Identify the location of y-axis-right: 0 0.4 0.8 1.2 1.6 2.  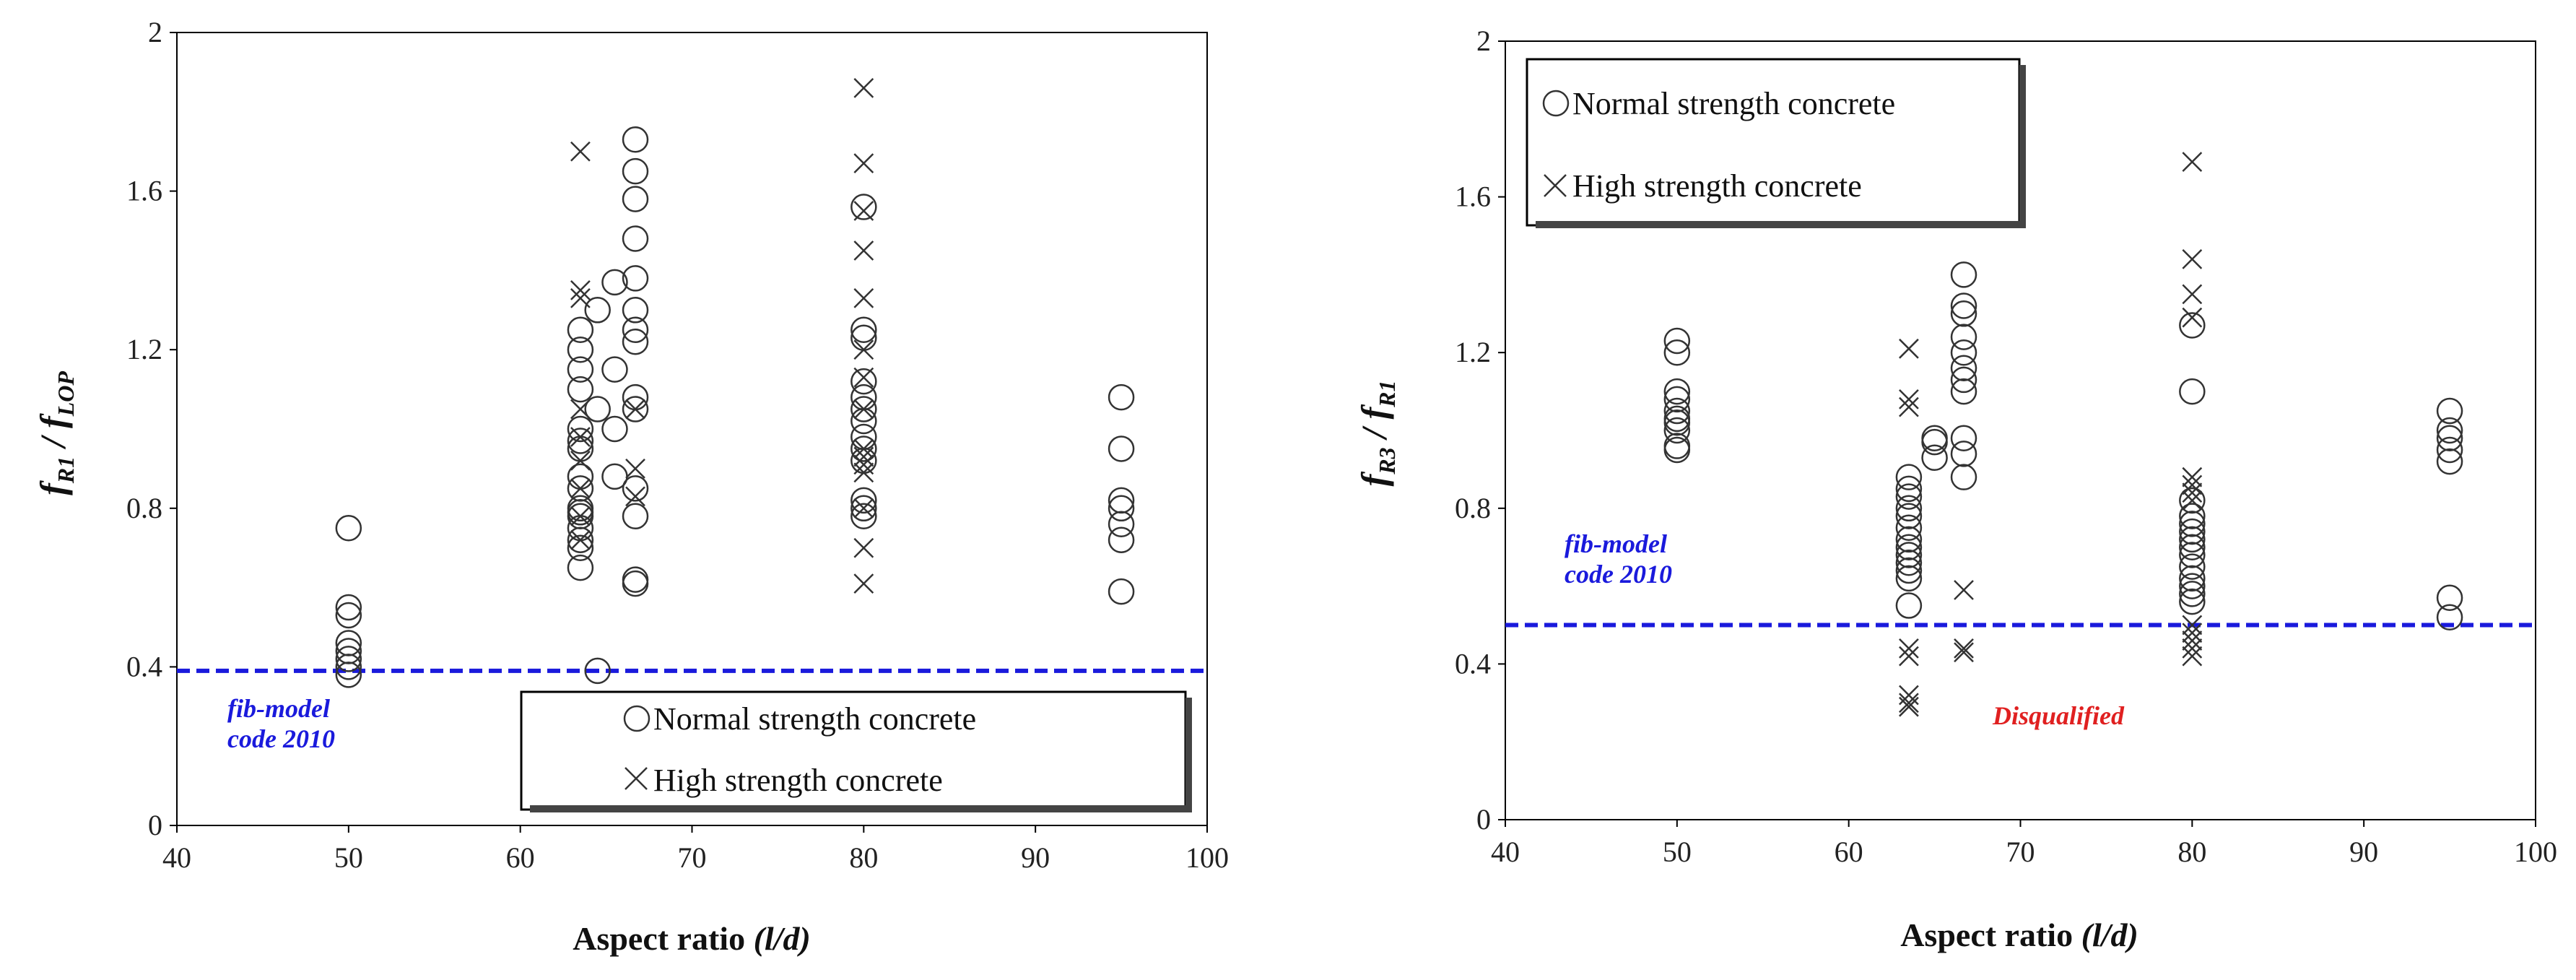
(1480, 430).